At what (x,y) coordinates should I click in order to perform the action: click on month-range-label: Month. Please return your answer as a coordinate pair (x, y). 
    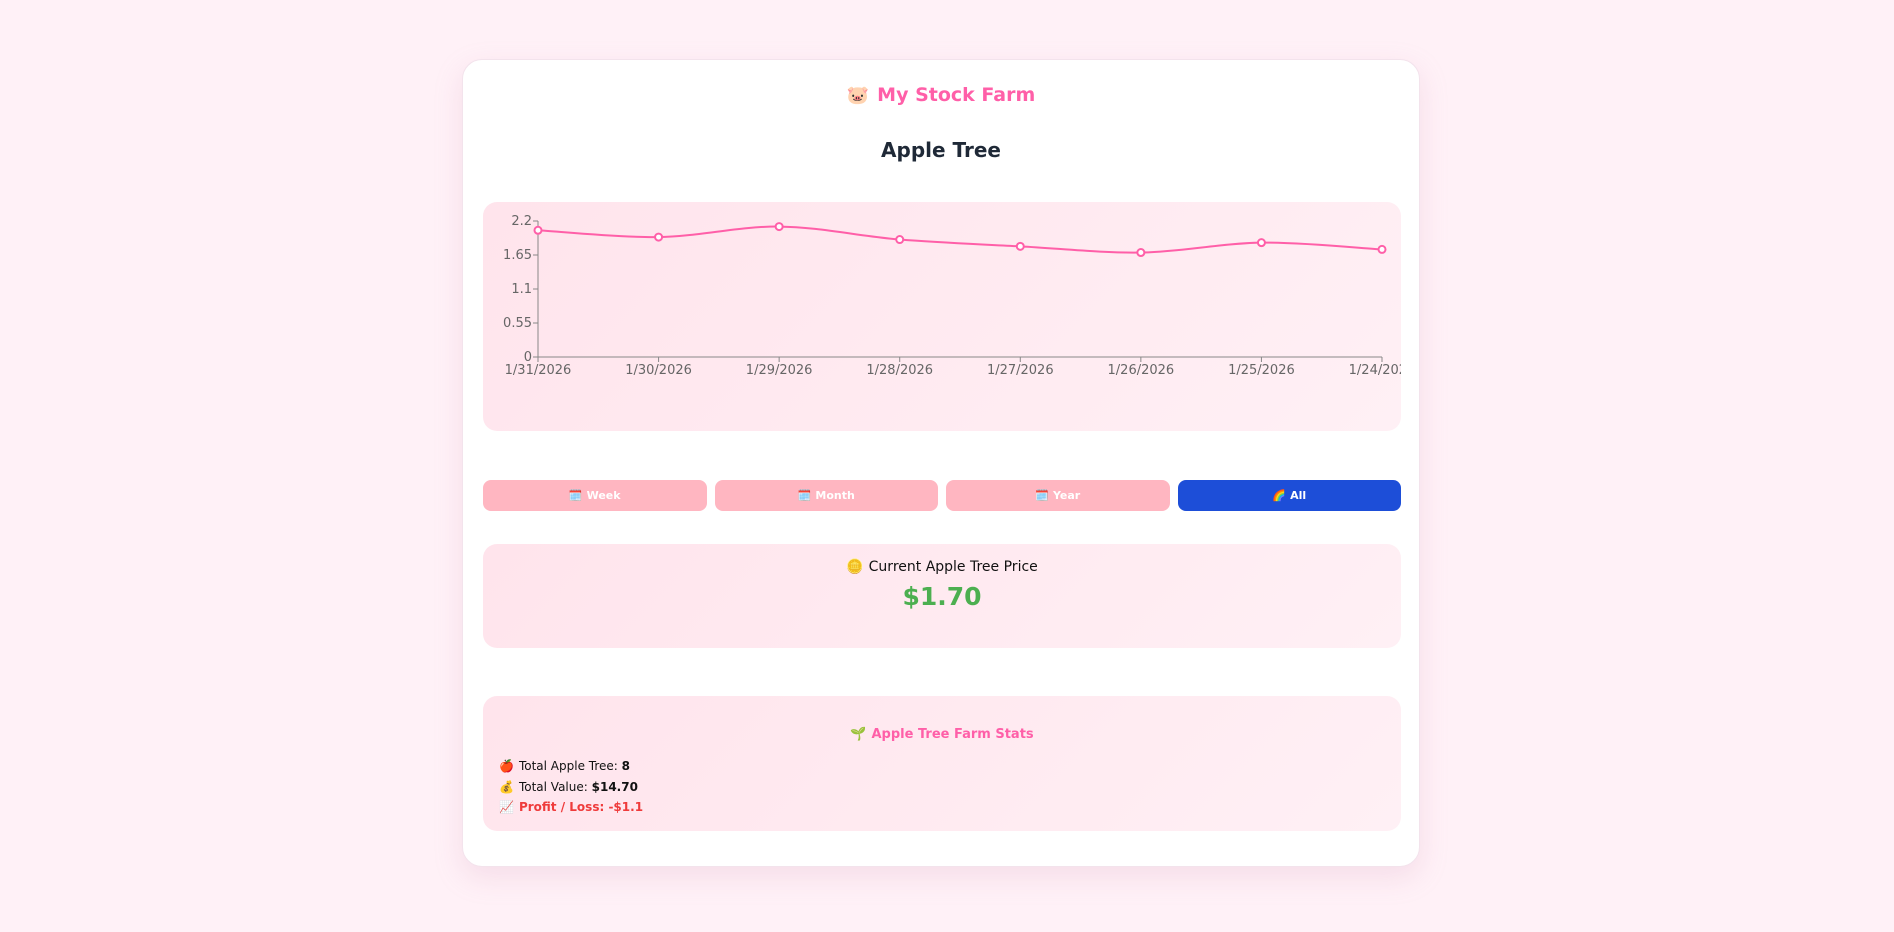
    Looking at the image, I should click on (835, 495).